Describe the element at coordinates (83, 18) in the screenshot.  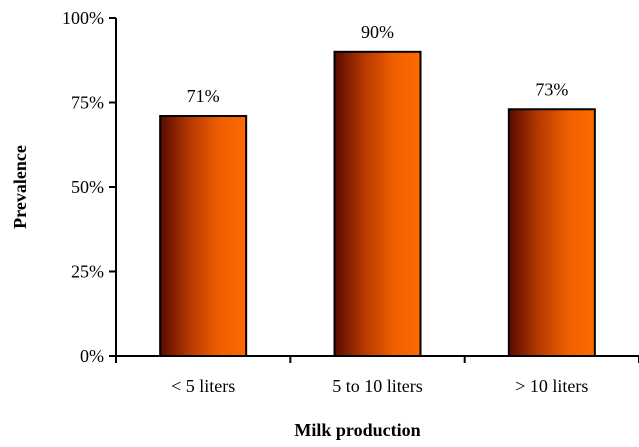
I see `y-tick-label: 100%` at that location.